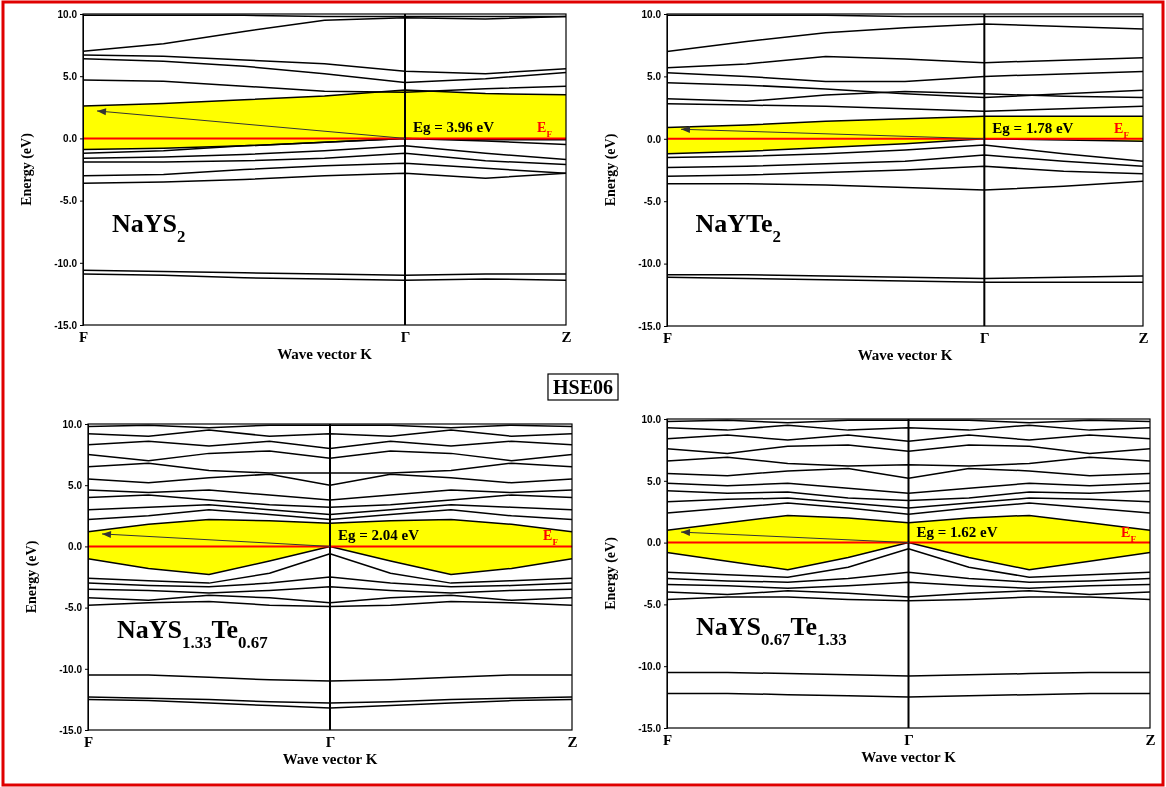 The width and height of the screenshot is (1166, 787). What do you see at coordinates (379, 535) in the screenshot?
I see `annotation: Eg = 2.04 eV` at bounding box center [379, 535].